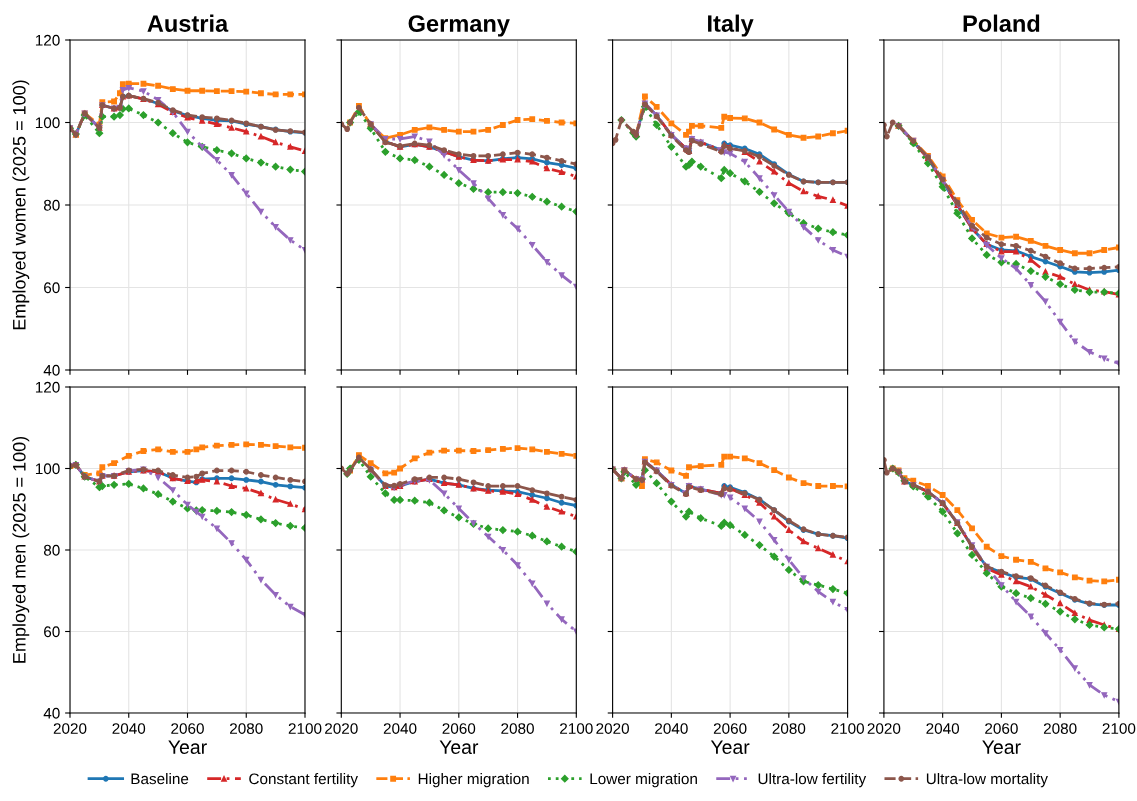 The width and height of the screenshot is (1137, 801). What do you see at coordinates (21, 549) in the screenshot?
I see `y-axis-title: Employed men (2025 = 100)` at bounding box center [21, 549].